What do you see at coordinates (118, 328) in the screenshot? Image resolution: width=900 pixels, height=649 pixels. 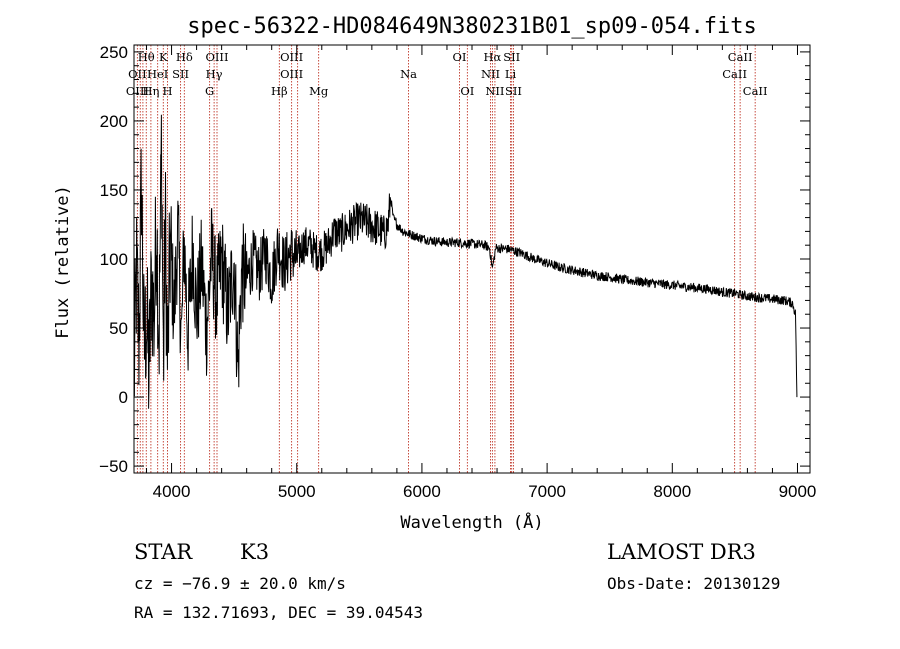 I see `y-tick-label: 50` at bounding box center [118, 328].